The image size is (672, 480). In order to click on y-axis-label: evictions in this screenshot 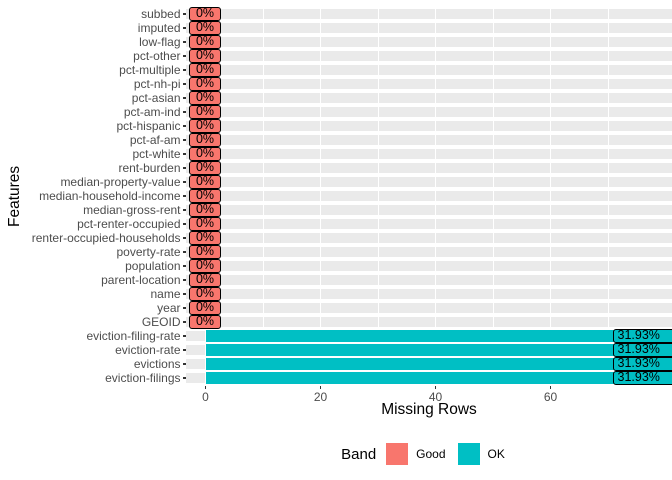, I will do `click(157, 363)`.